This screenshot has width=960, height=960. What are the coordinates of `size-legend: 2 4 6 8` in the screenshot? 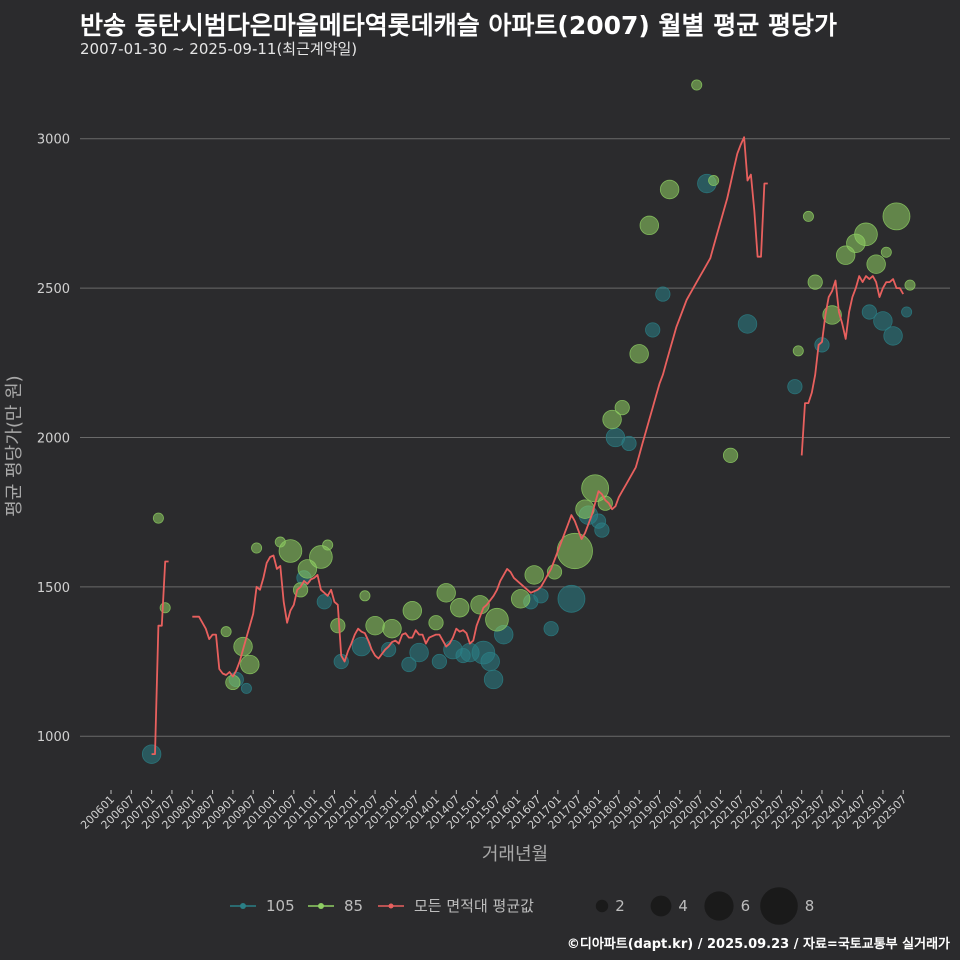 It's located at (705, 906).